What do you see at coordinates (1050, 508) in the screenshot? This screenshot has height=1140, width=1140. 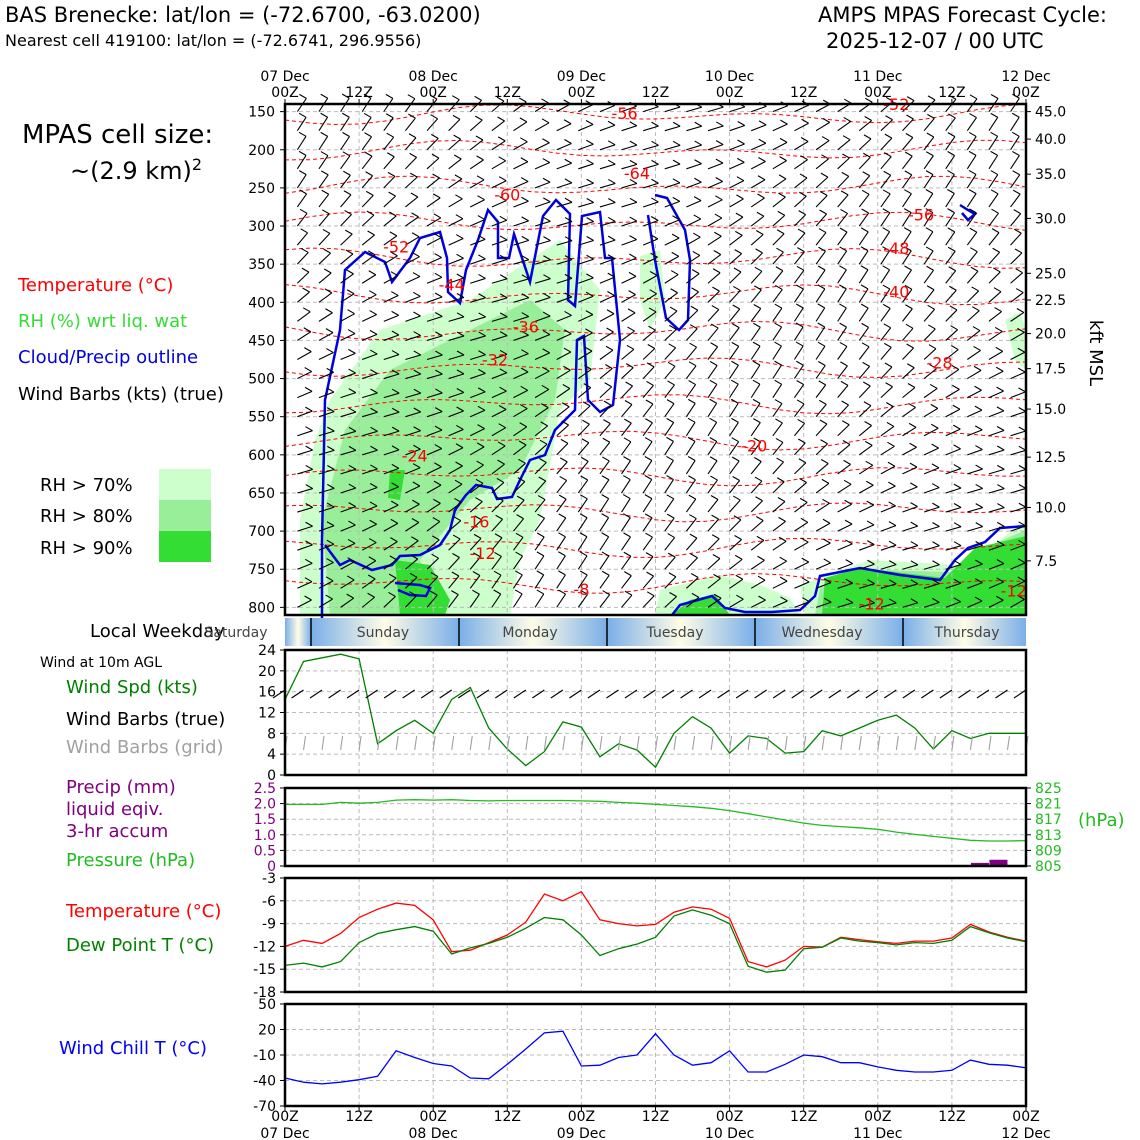 I see `kft-axis-label: 10.0` at bounding box center [1050, 508].